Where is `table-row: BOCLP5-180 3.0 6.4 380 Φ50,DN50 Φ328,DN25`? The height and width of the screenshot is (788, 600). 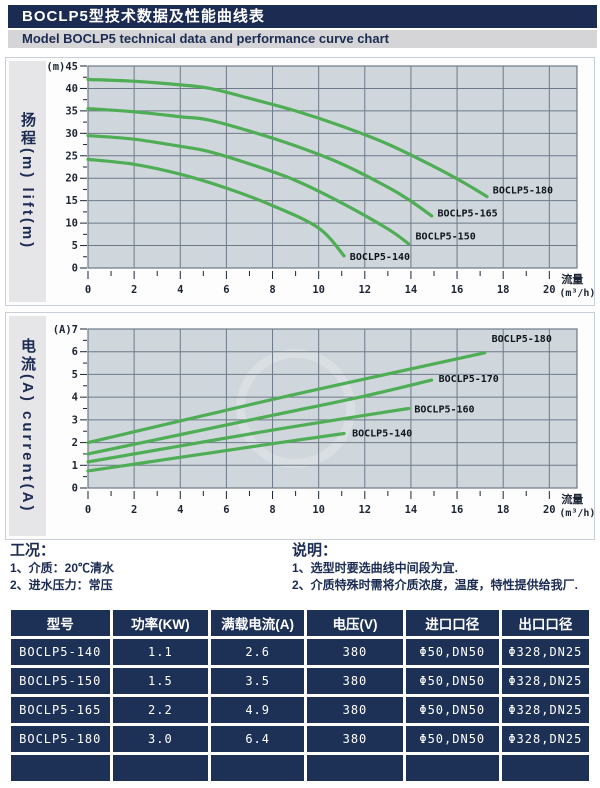
table-row: BOCLP5-180 3.0 6.4 380 Φ50,DN50 Φ328,DN25 is located at coordinates (300, 739).